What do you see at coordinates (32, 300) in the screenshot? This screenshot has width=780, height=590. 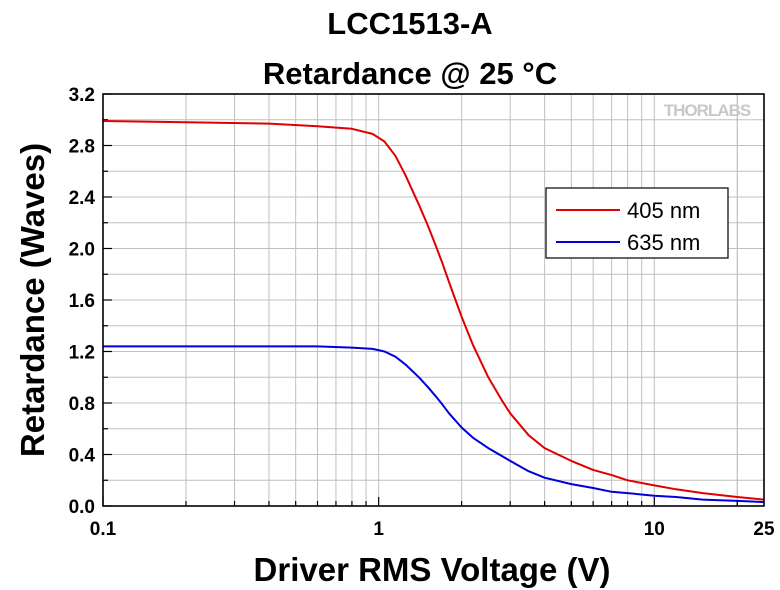 I see `y-axis-label: Retardance (Waves)` at bounding box center [32, 300].